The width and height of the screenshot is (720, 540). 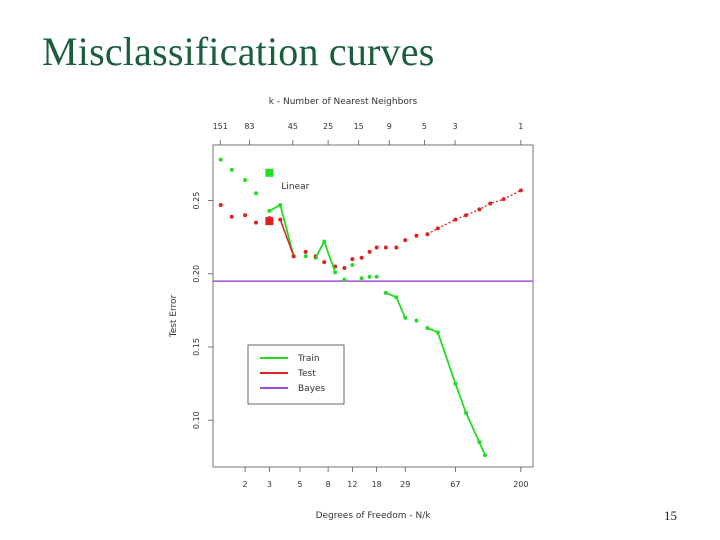 I want to click on legend-label-train: Train, so click(x=308, y=359).